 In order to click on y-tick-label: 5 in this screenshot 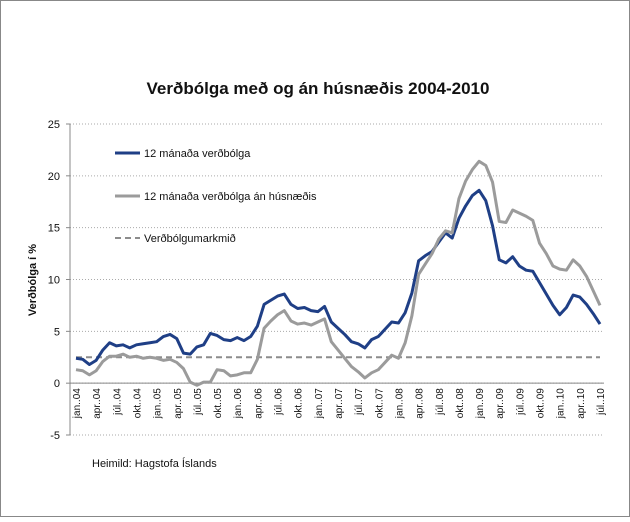, I will do `click(57, 332)`.